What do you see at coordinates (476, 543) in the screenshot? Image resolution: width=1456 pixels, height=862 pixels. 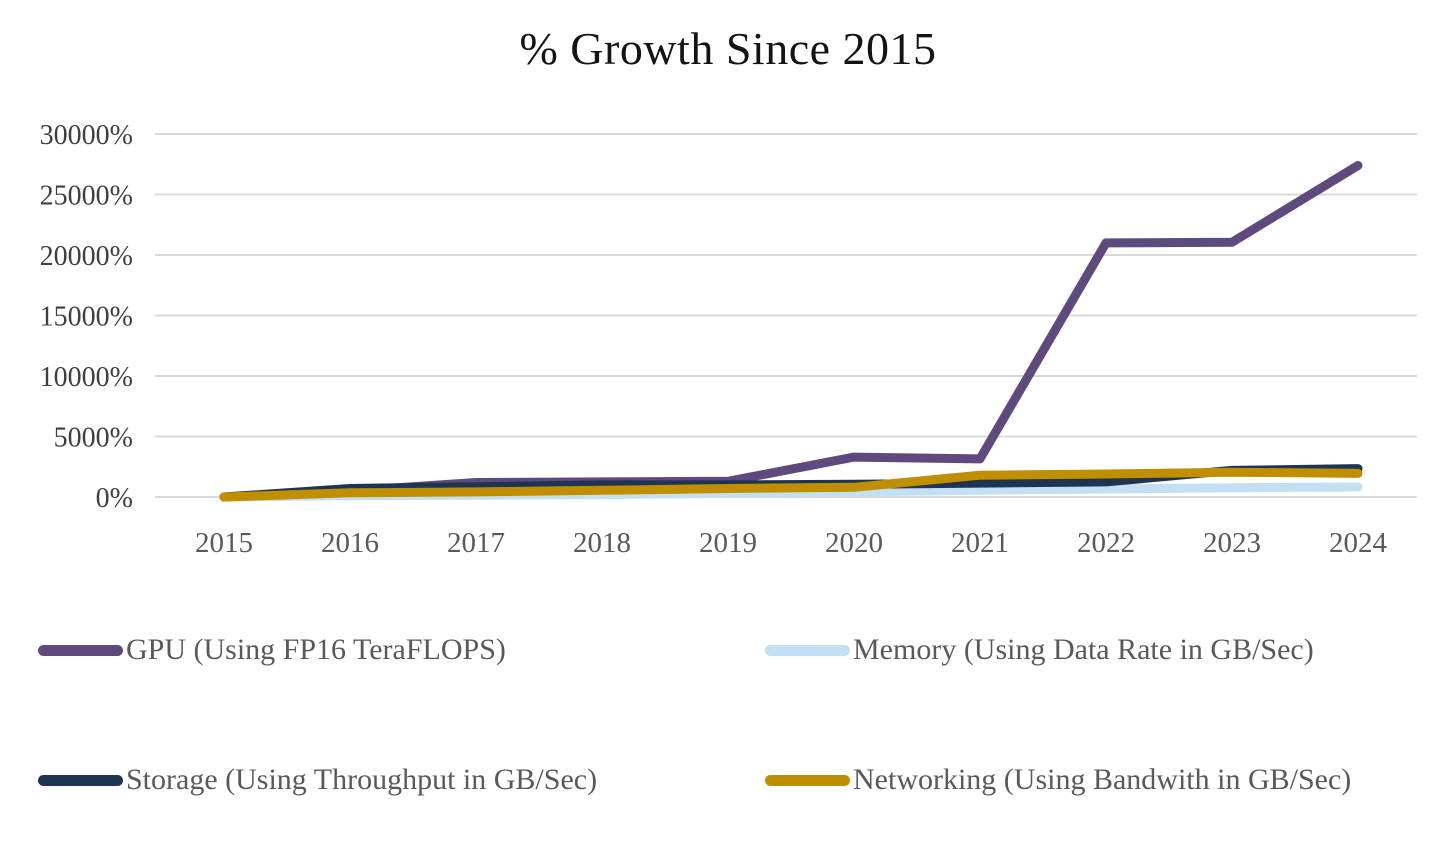 I see `x-axis-tick-label: 2017` at bounding box center [476, 543].